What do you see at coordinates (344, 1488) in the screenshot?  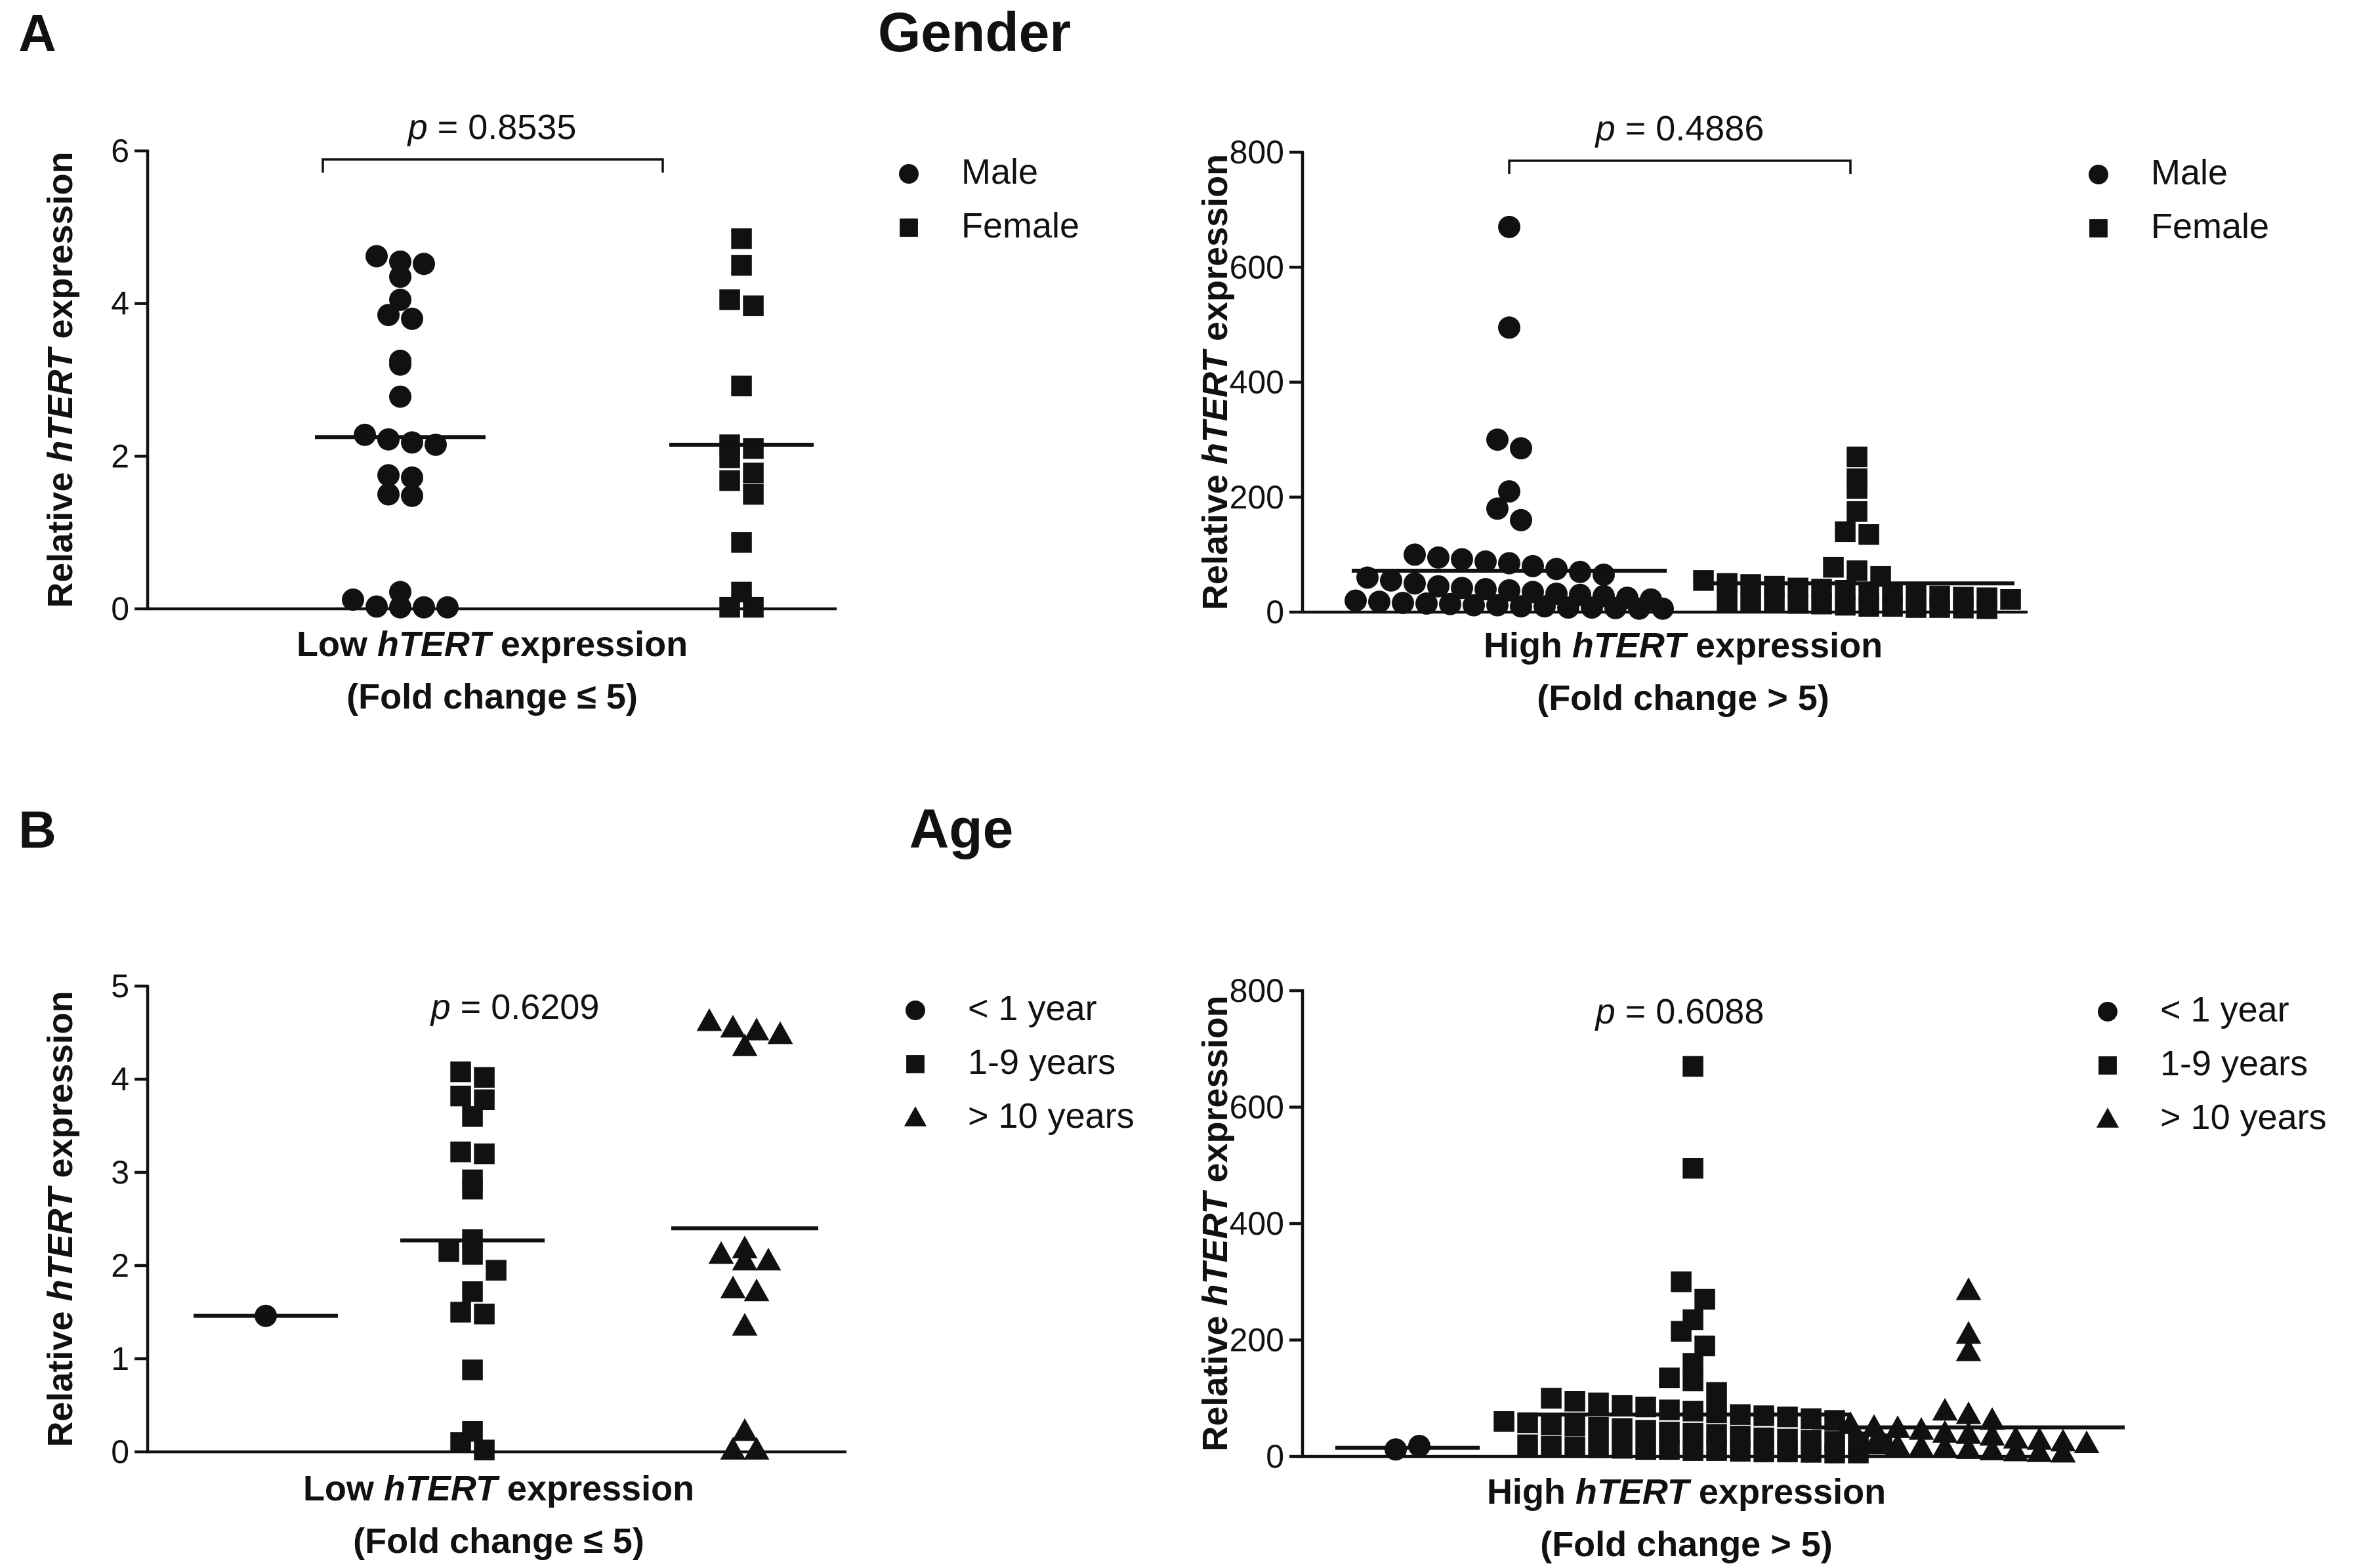 I see `x-axis-label-prefix: Low` at bounding box center [344, 1488].